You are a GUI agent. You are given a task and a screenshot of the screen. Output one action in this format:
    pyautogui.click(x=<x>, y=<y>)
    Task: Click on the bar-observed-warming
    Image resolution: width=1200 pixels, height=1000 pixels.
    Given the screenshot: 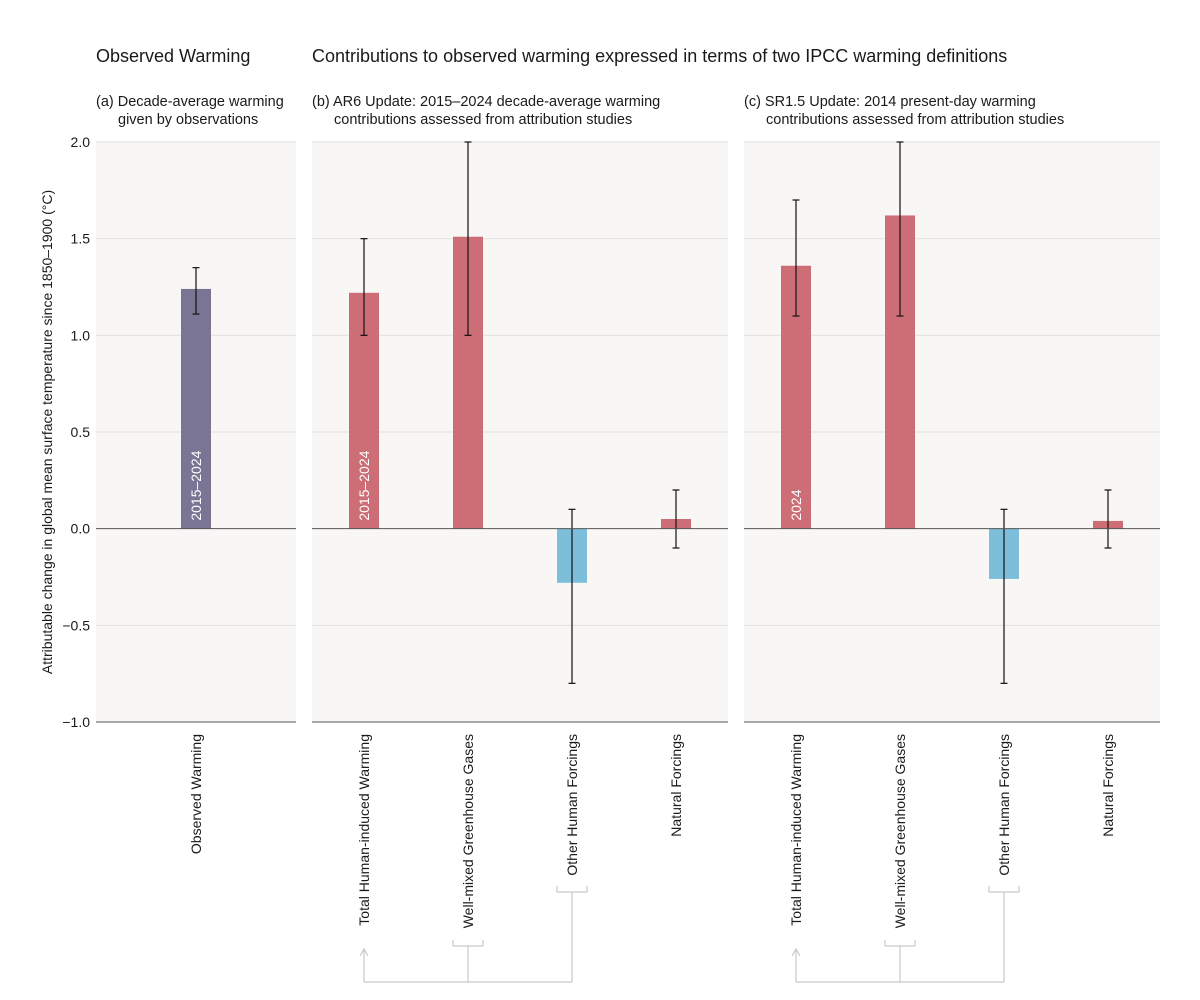 What is the action you would take?
    pyautogui.click(x=196, y=408)
    